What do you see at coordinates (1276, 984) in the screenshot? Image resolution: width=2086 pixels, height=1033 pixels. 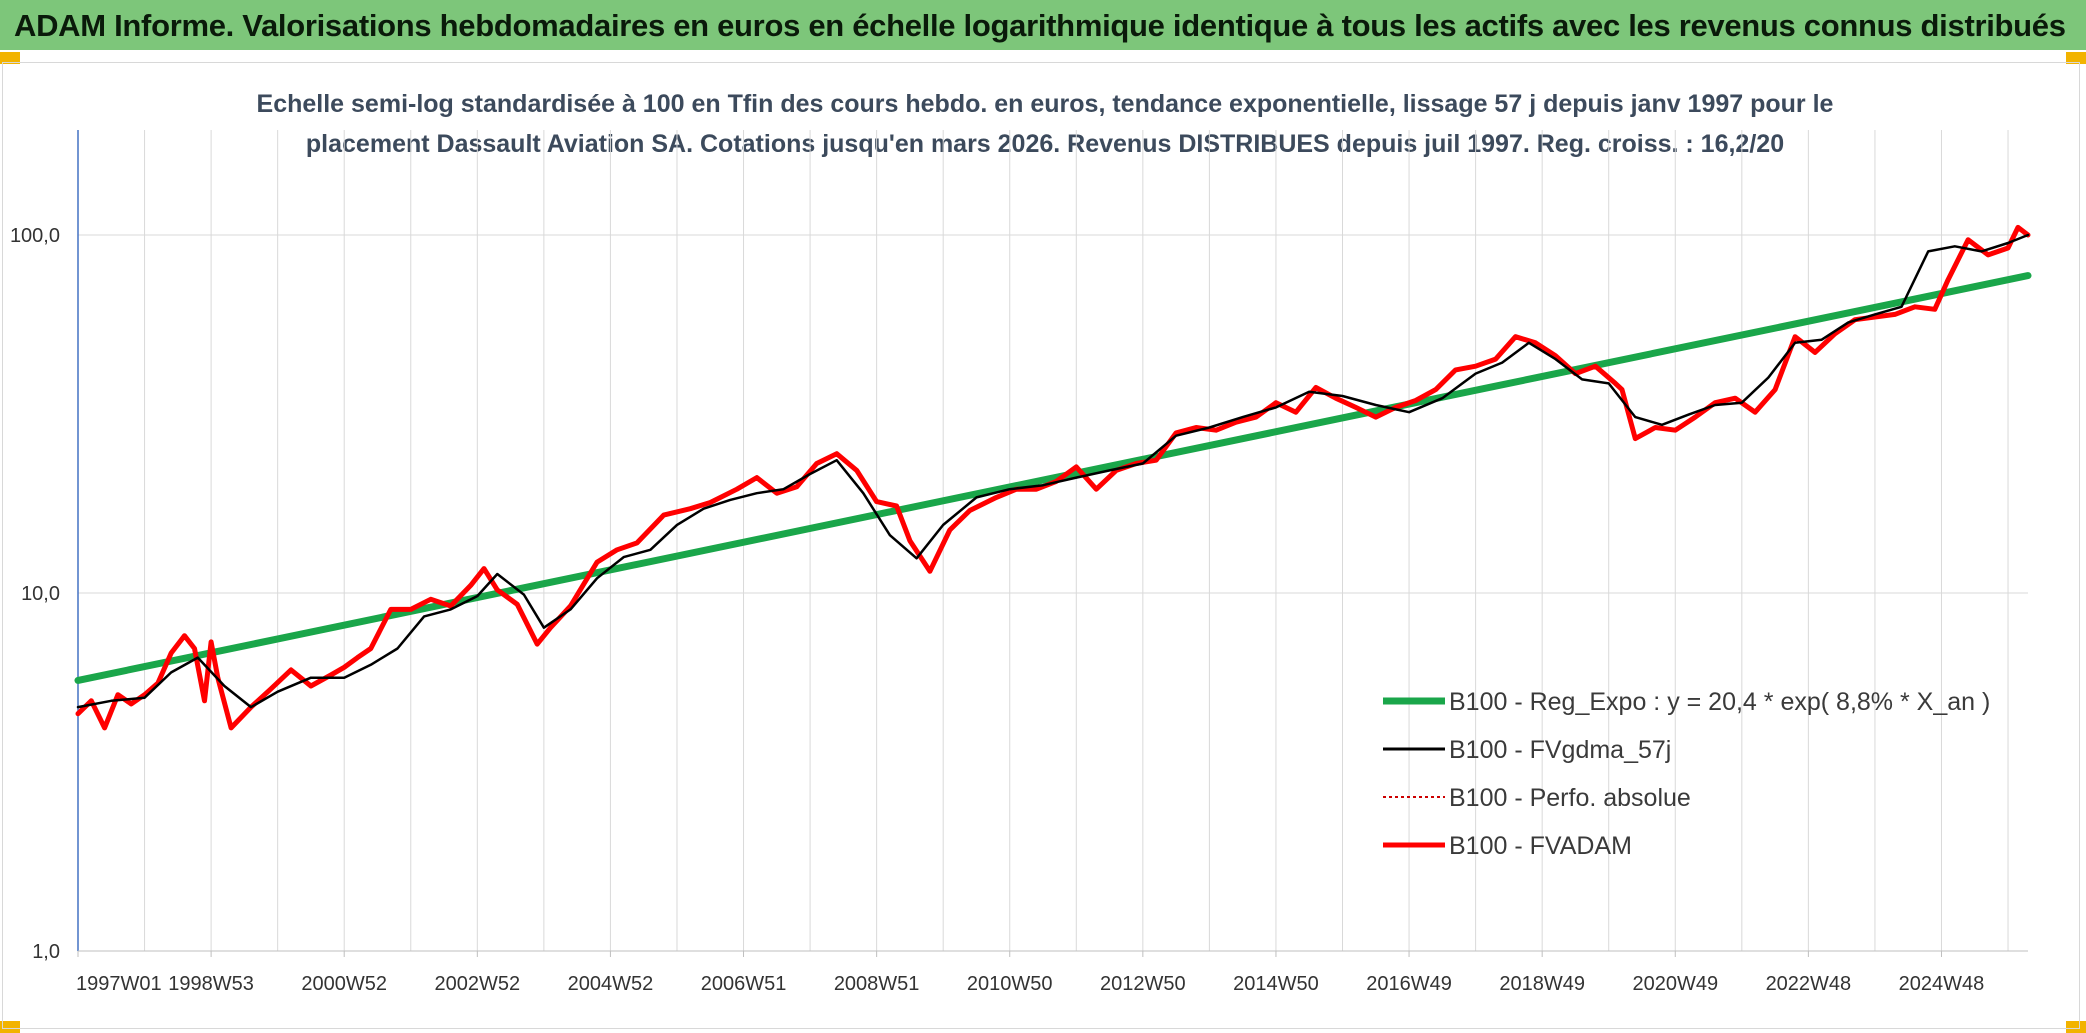 I see `x-tick-label: 2014W50` at bounding box center [1276, 984].